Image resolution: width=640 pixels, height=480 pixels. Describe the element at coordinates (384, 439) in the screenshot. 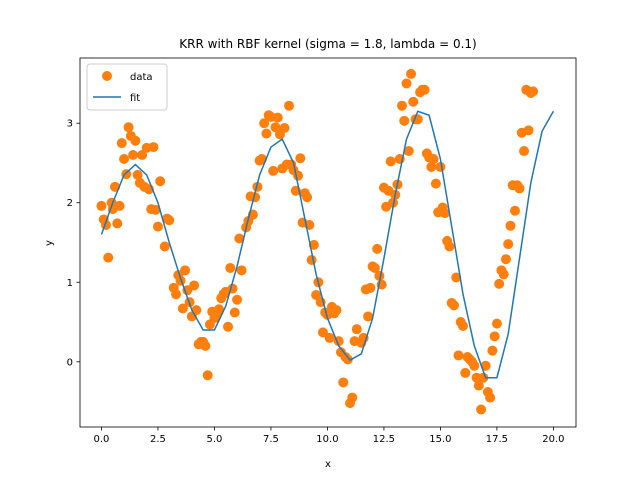

I see `x-tick-label-5: 12.5` at that location.